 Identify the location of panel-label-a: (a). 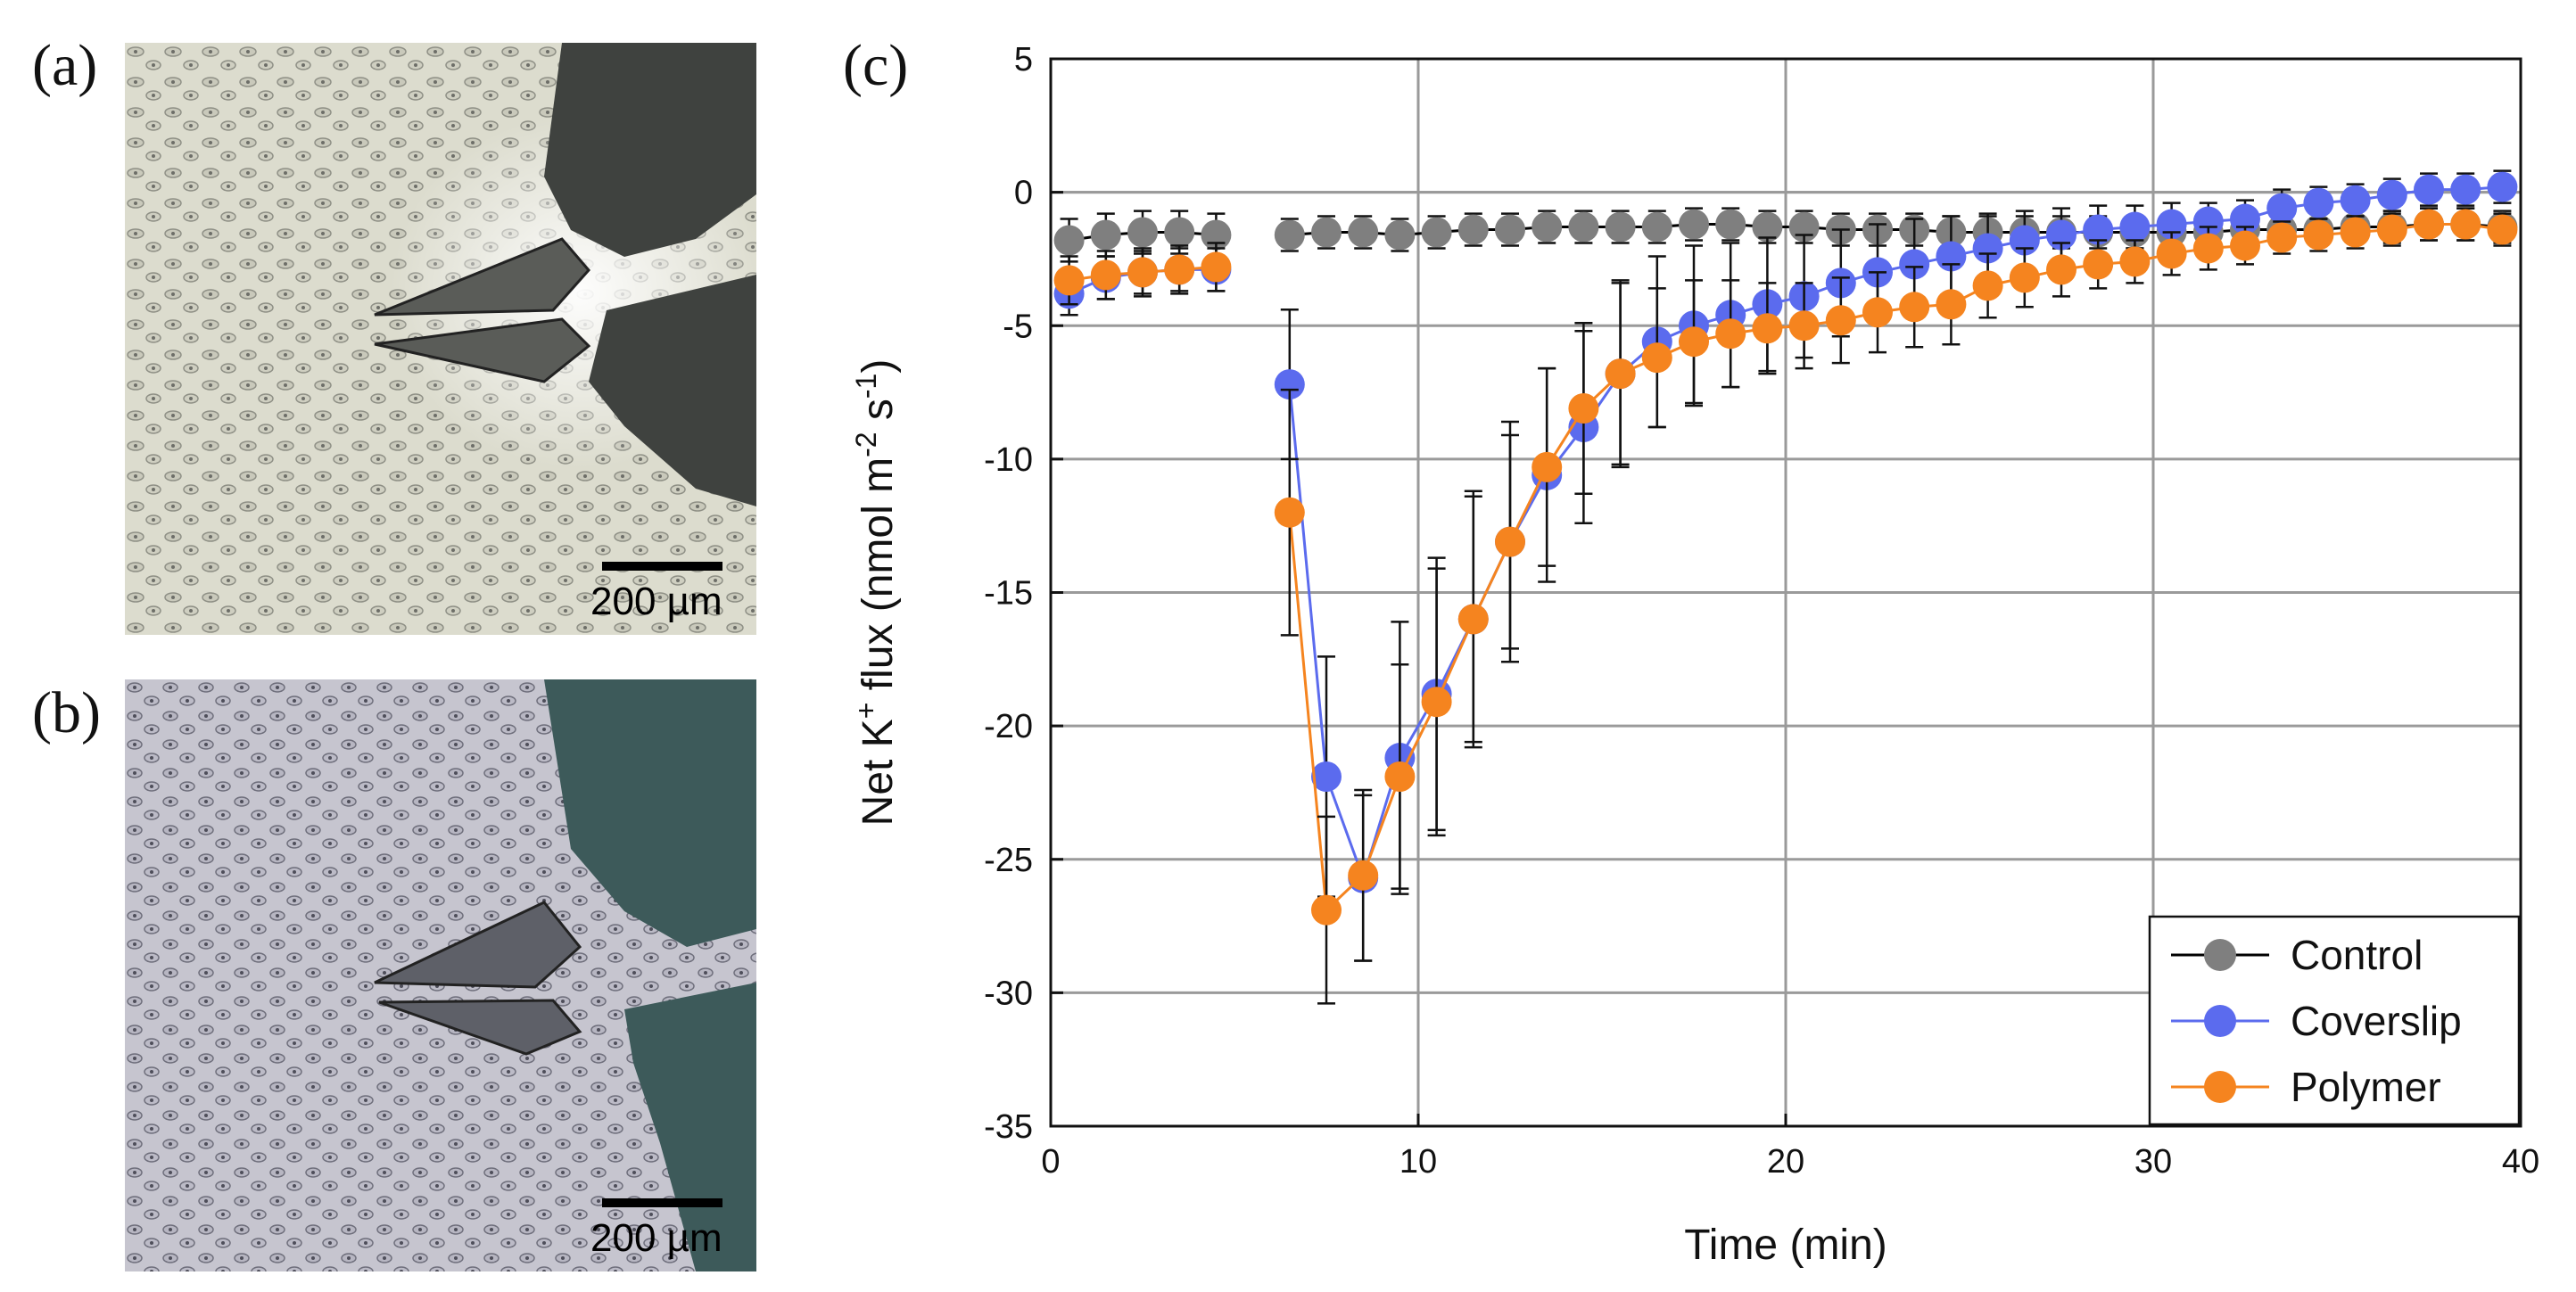
(65, 65).